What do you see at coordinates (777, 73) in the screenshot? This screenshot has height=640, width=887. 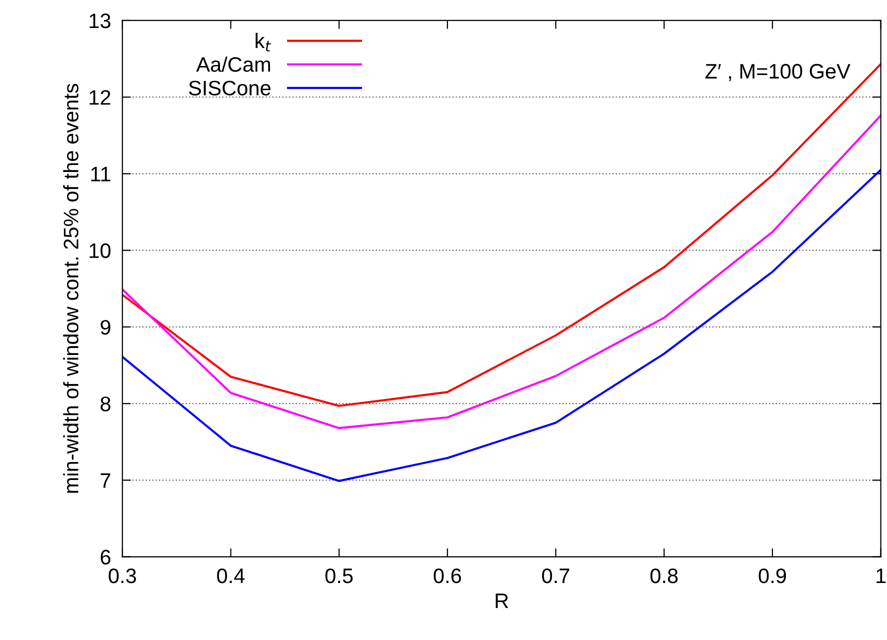 I see `annotation: Z′ , M=100 GeV` at bounding box center [777, 73].